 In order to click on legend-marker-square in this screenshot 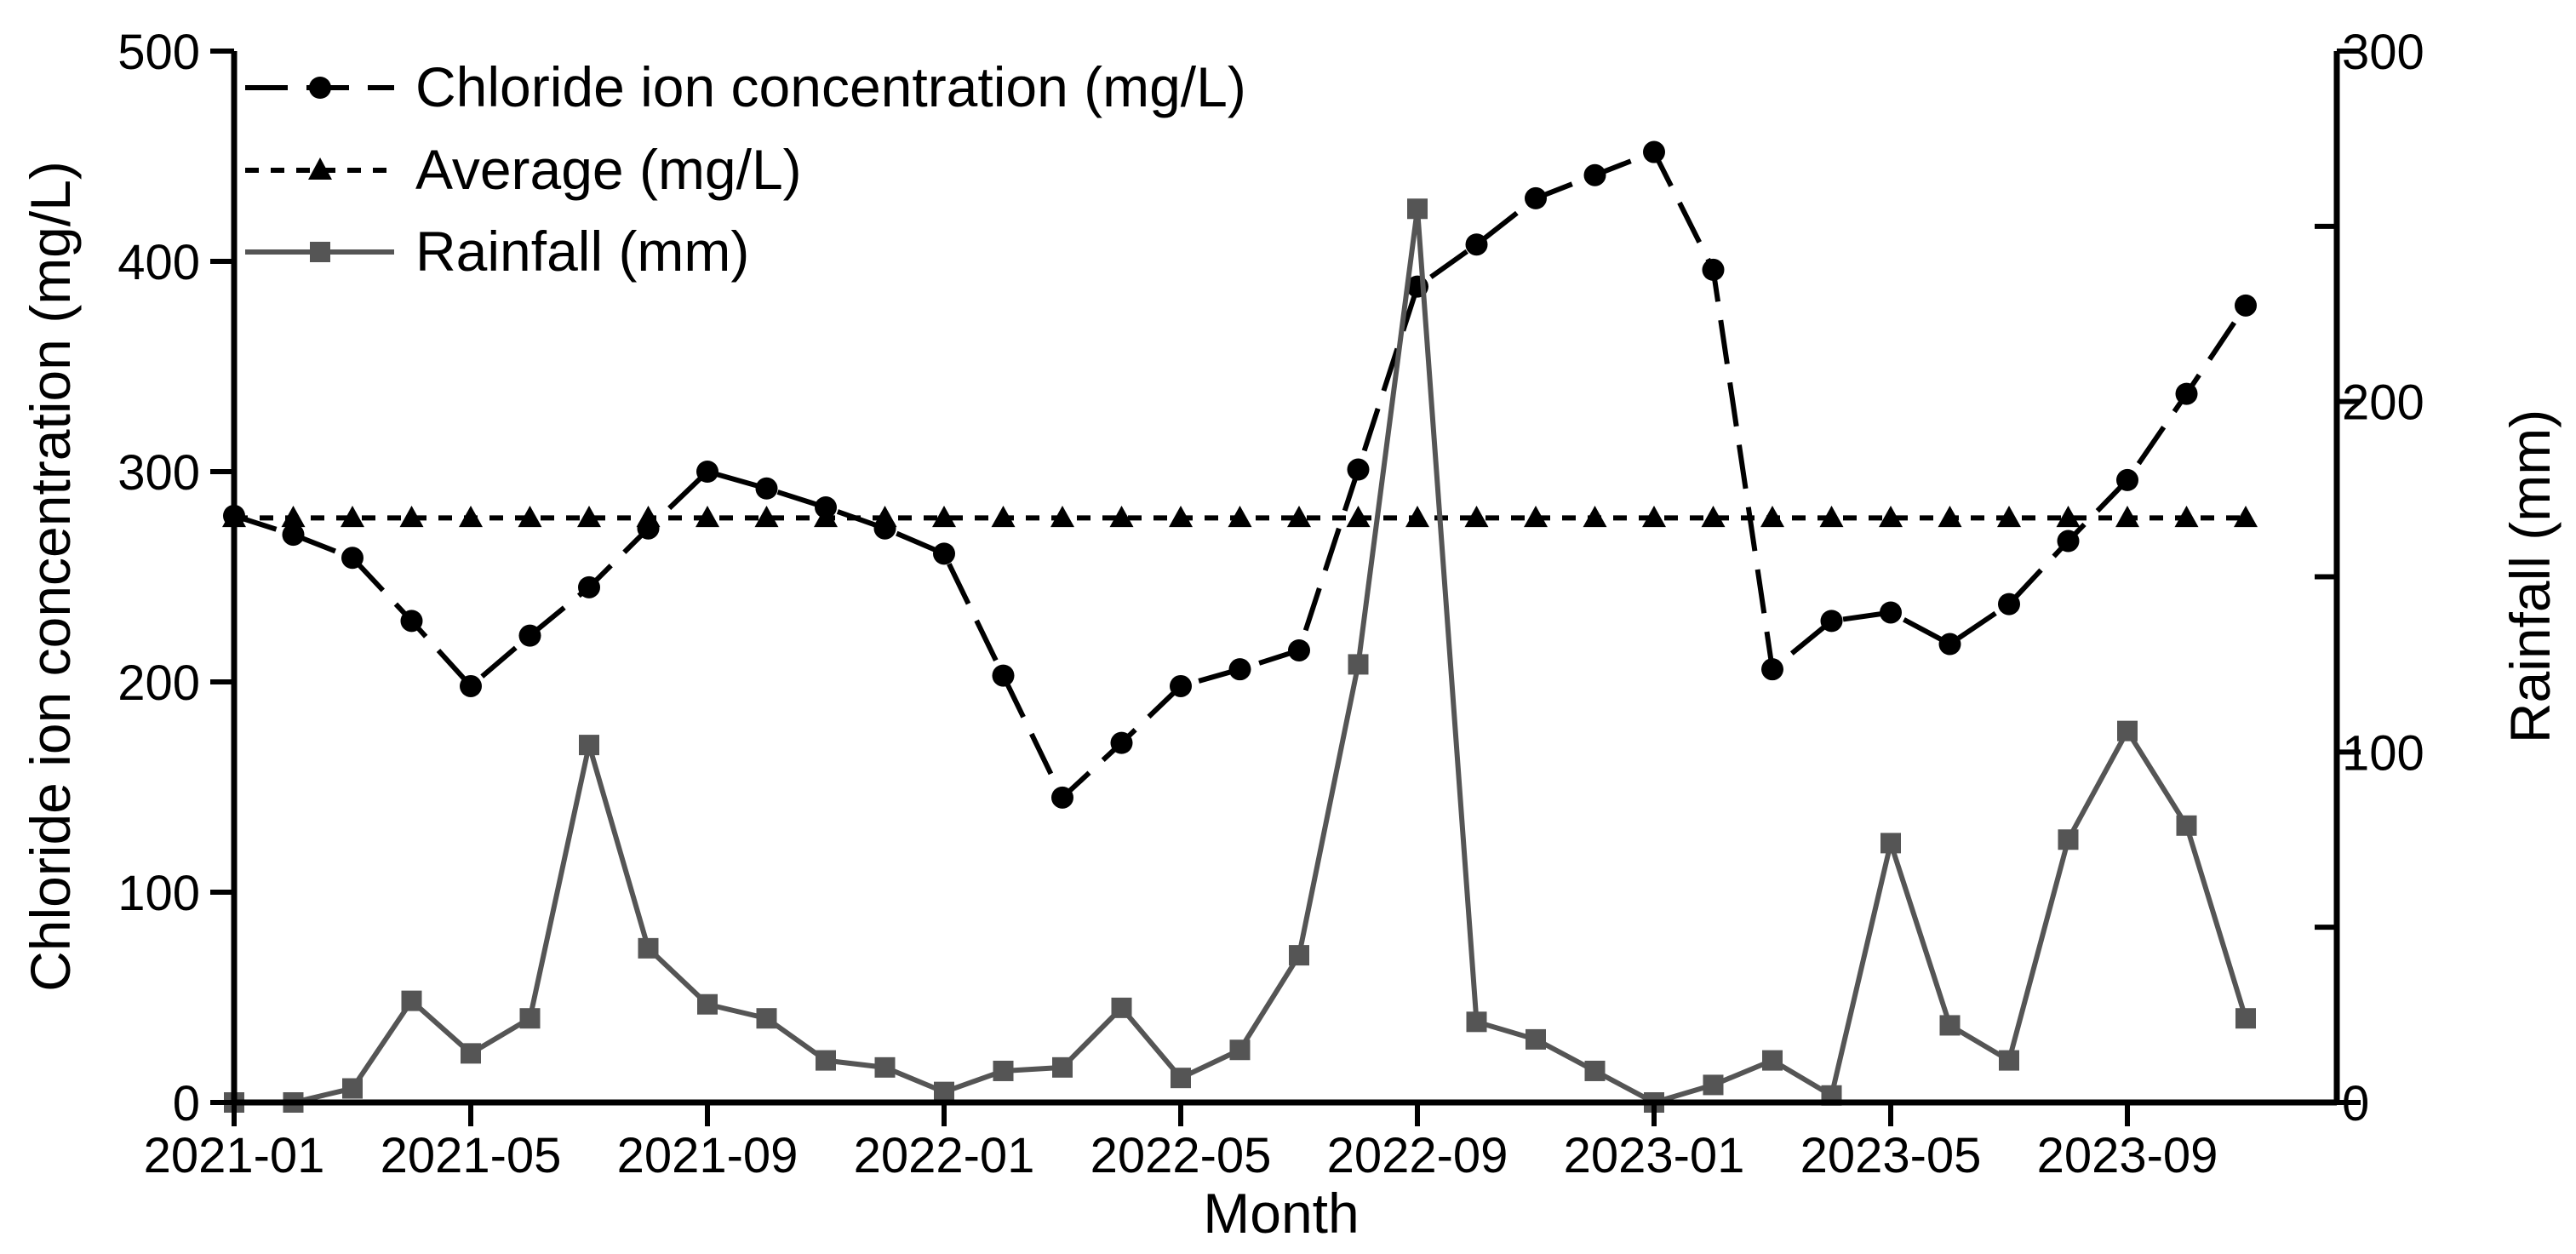, I will do `click(320, 252)`.